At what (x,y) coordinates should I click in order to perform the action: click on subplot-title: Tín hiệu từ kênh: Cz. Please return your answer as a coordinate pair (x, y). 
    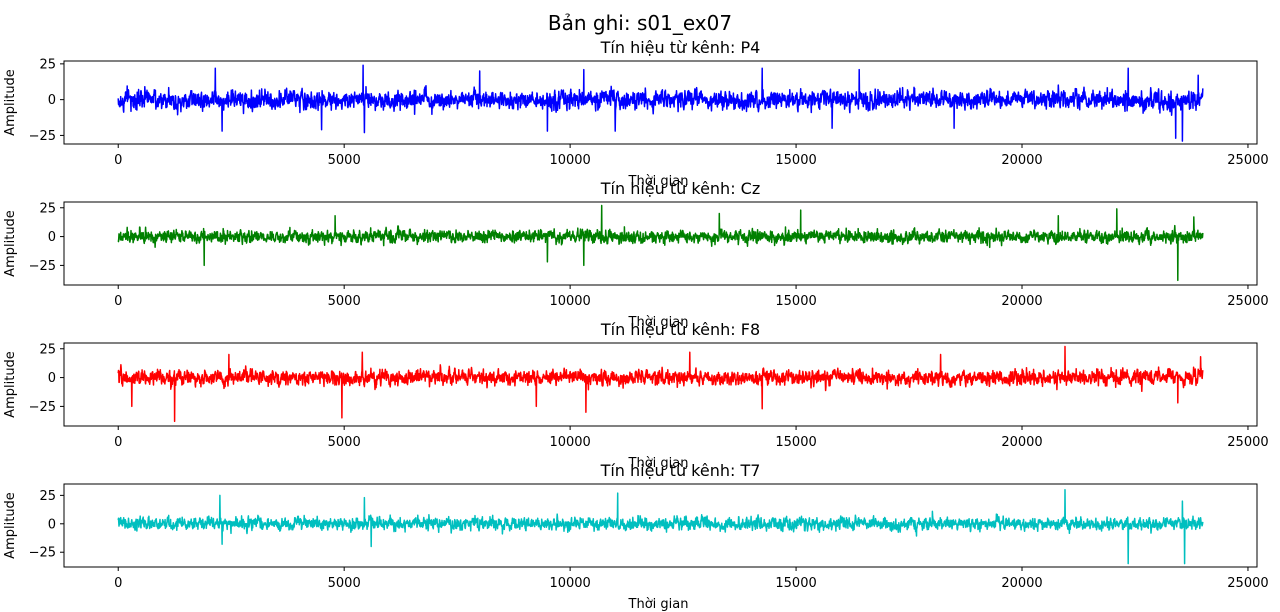
    Looking at the image, I should click on (680, 188).